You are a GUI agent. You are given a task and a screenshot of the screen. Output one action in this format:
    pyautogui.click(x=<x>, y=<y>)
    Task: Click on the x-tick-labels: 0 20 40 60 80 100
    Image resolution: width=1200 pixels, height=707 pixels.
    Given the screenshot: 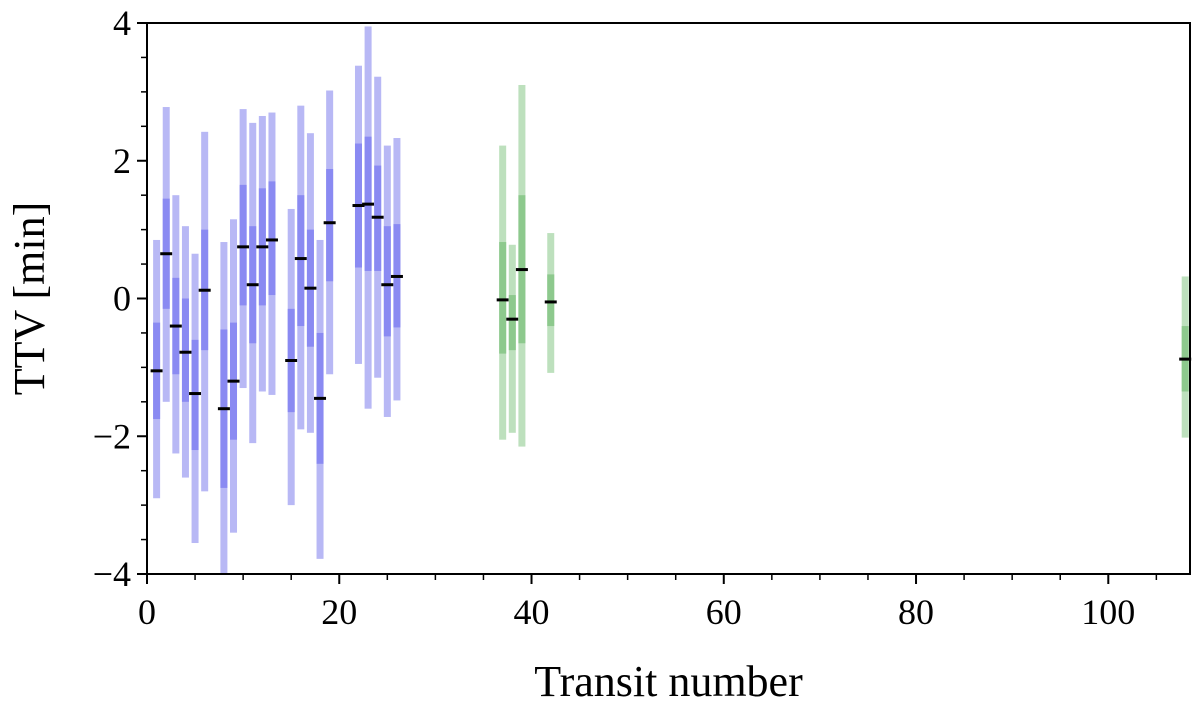 What is the action you would take?
    pyautogui.click(x=636, y=612)
    